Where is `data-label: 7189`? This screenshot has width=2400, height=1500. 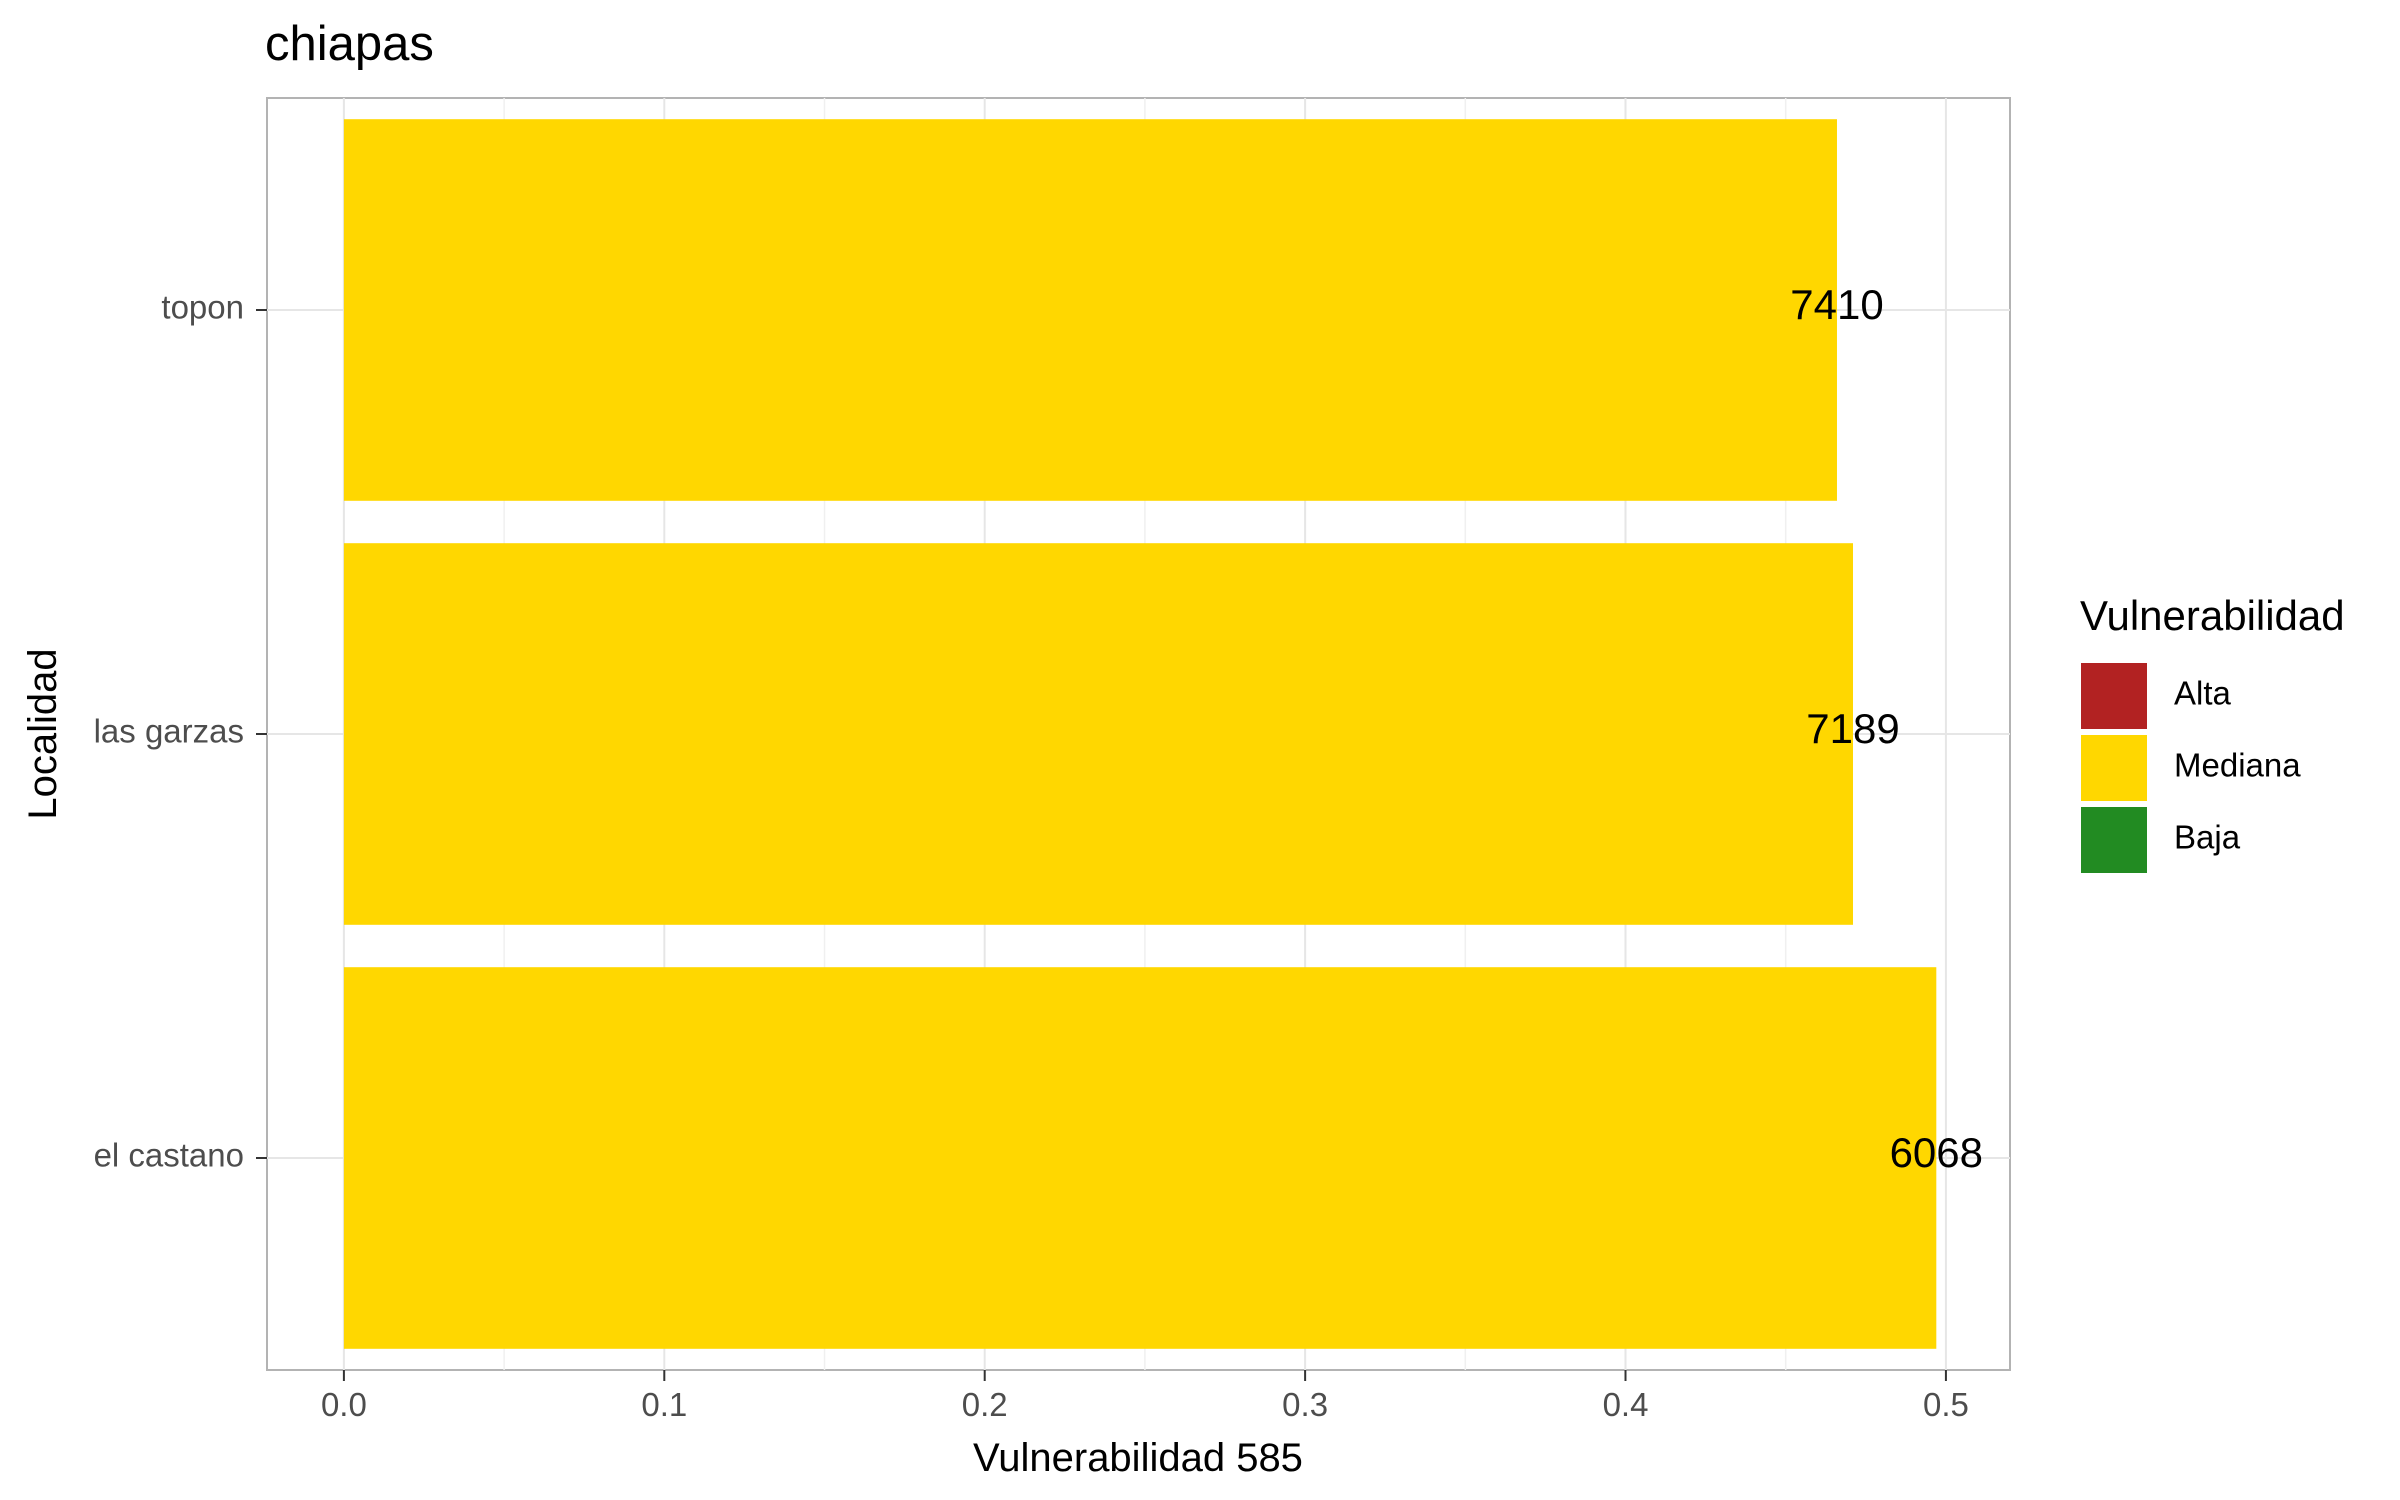
data-label: 7189 is located at coordinates (1852, 728).